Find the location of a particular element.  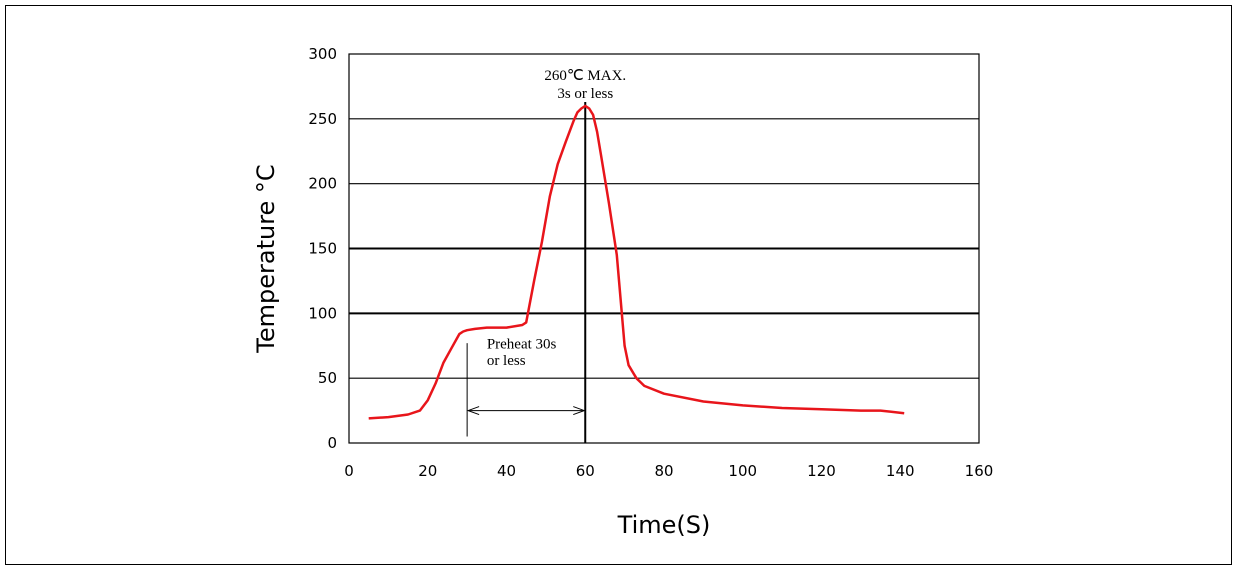

preheat-annotation-line1: Preheat 30s is located at coordinates (522, 344).